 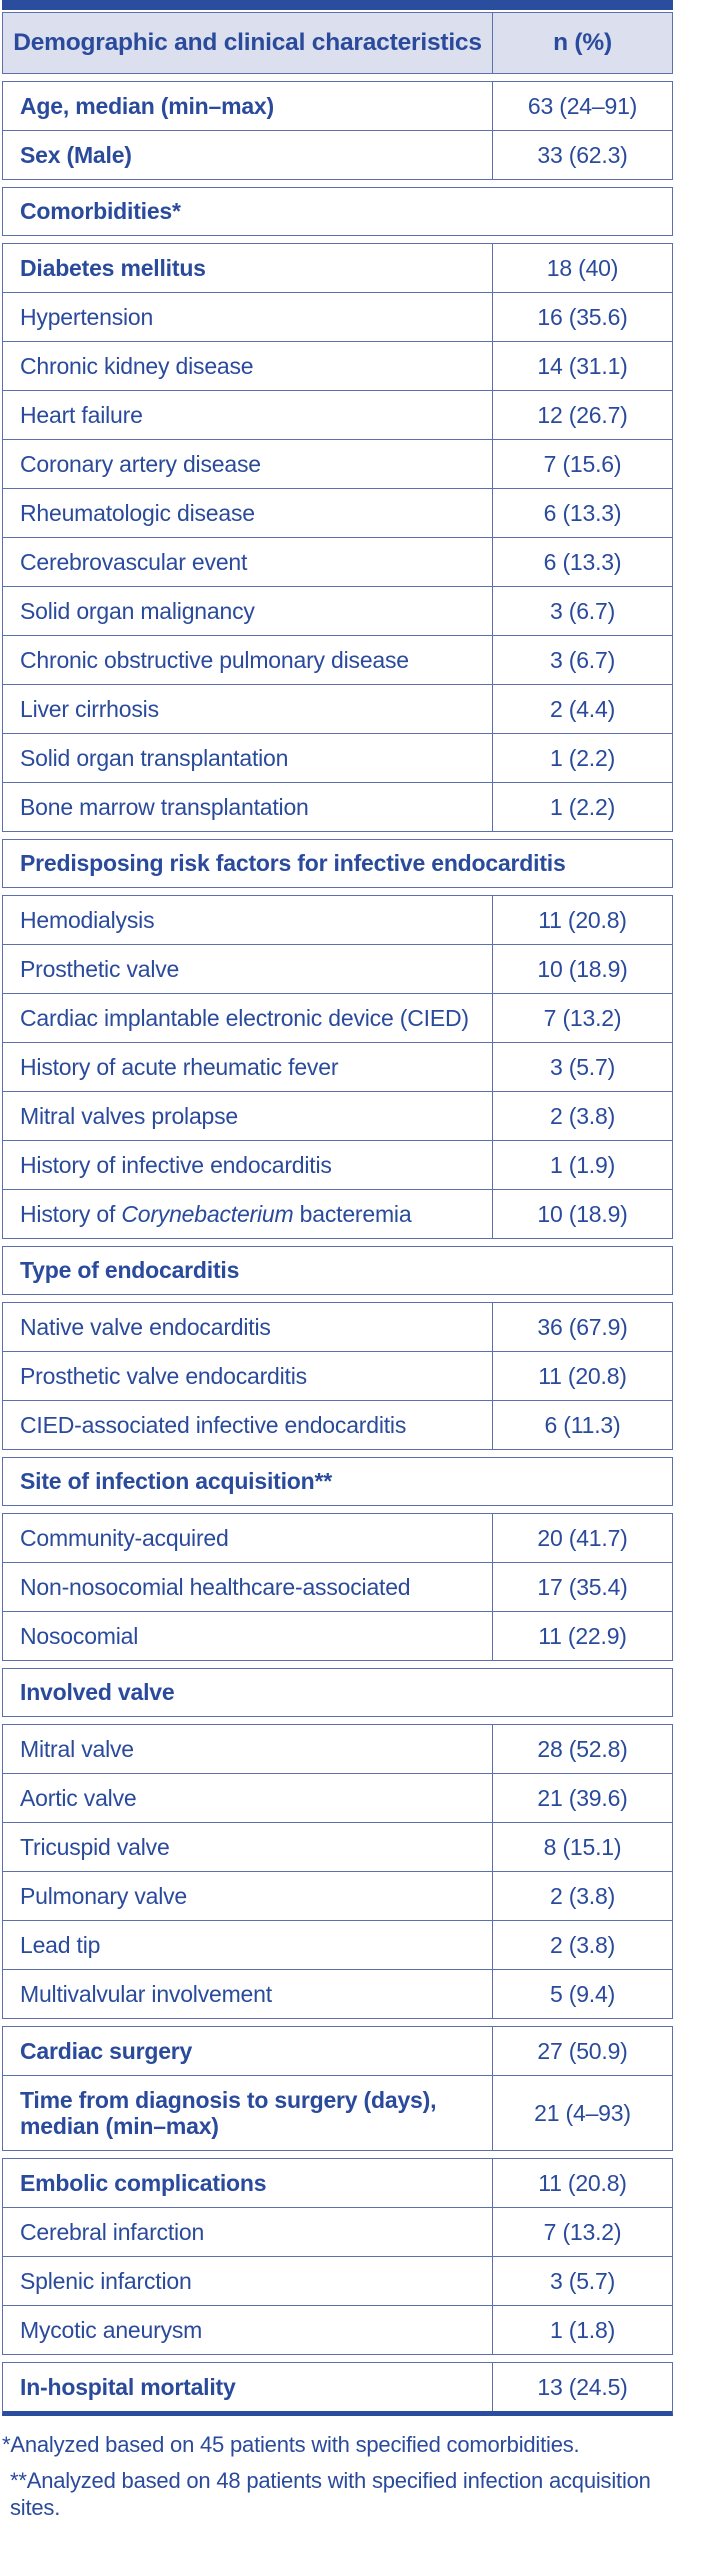 What do you see at coordinates (164, 806) in the screenshot?
I see `row-label: Bone marrow transplantation` at bounding box center [164, 806].